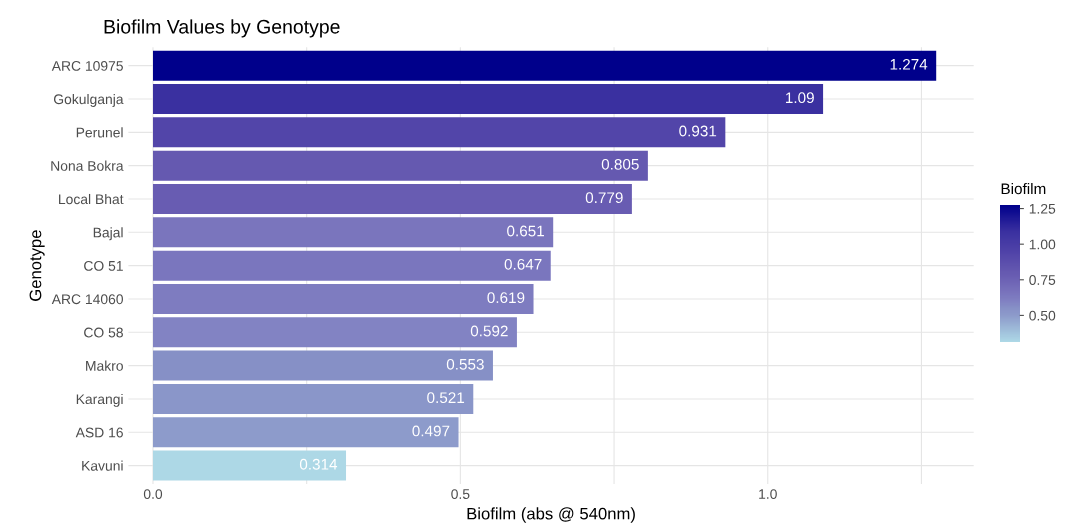  Describe the element at coordinates (431, 431) in the screenshot. I see `data-label: 0.497` at that location.